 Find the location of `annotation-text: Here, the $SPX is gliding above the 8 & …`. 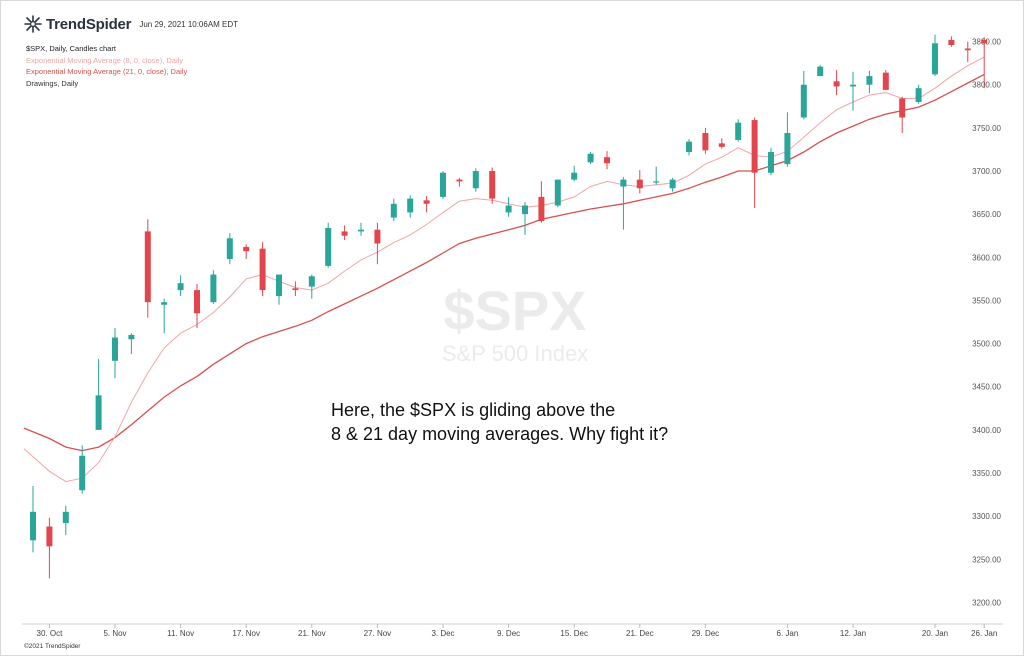

annotation-text: Here, the $SPX is gliding above the 8 & … is located at coordinates (499, 422).